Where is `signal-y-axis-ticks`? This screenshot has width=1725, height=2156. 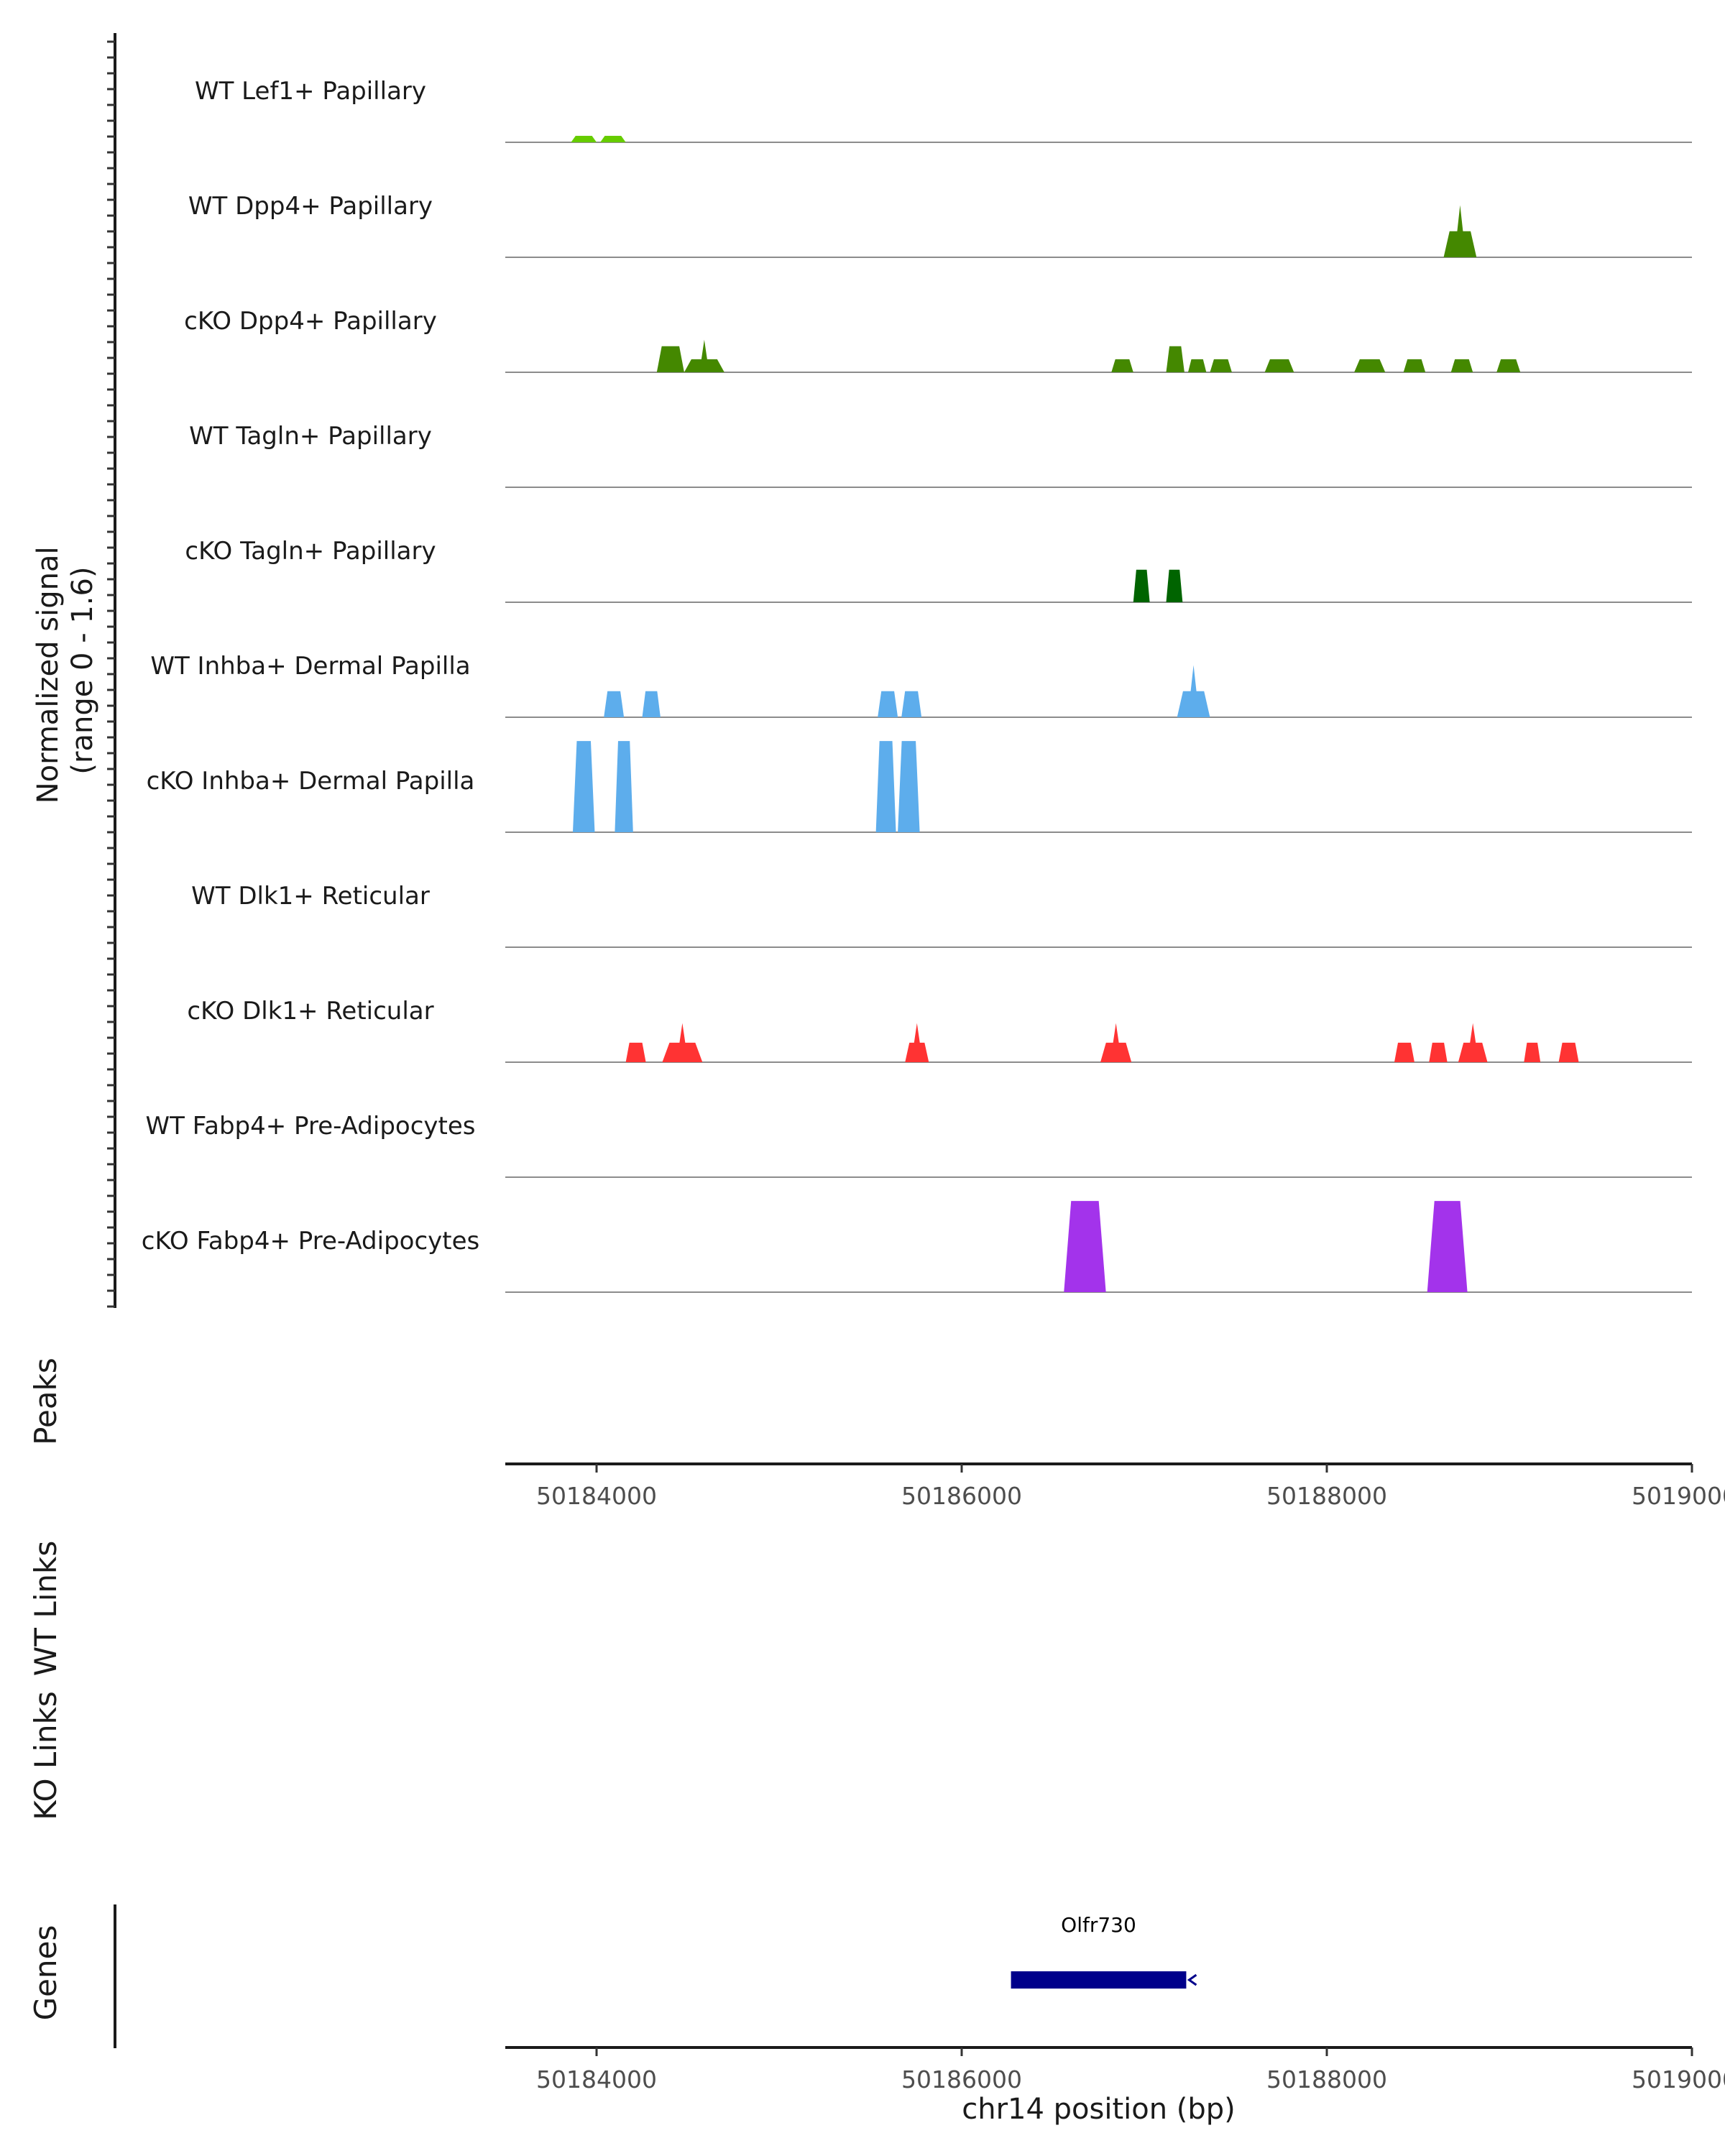
signal-y-axis-ticks is located at coordinates (111, 674).